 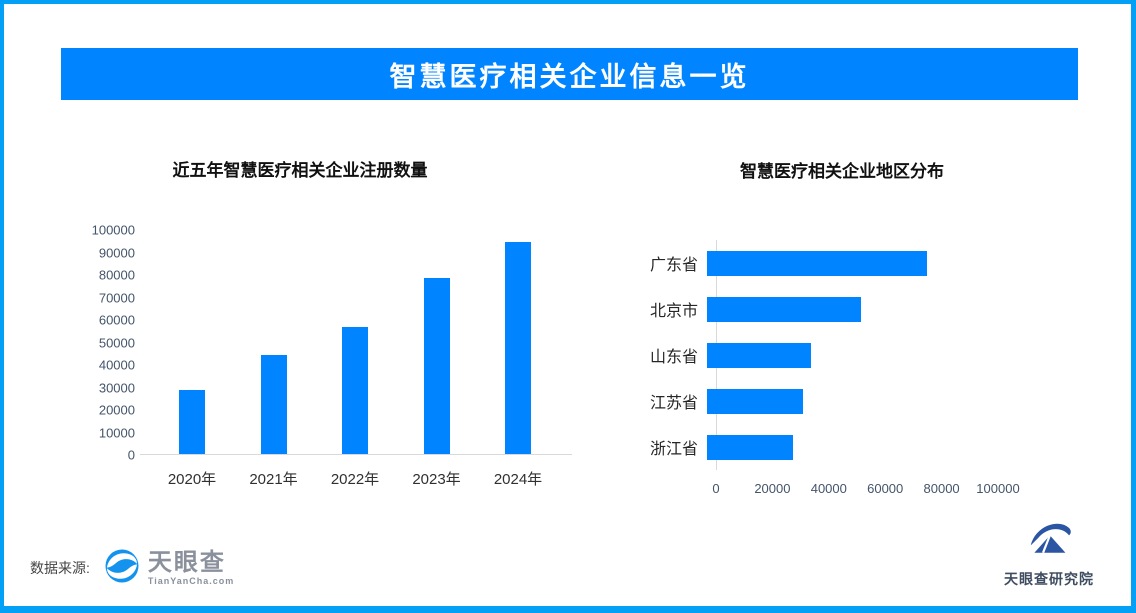 I want to click on y-tick-label: 0, so click(x=131, y=455).